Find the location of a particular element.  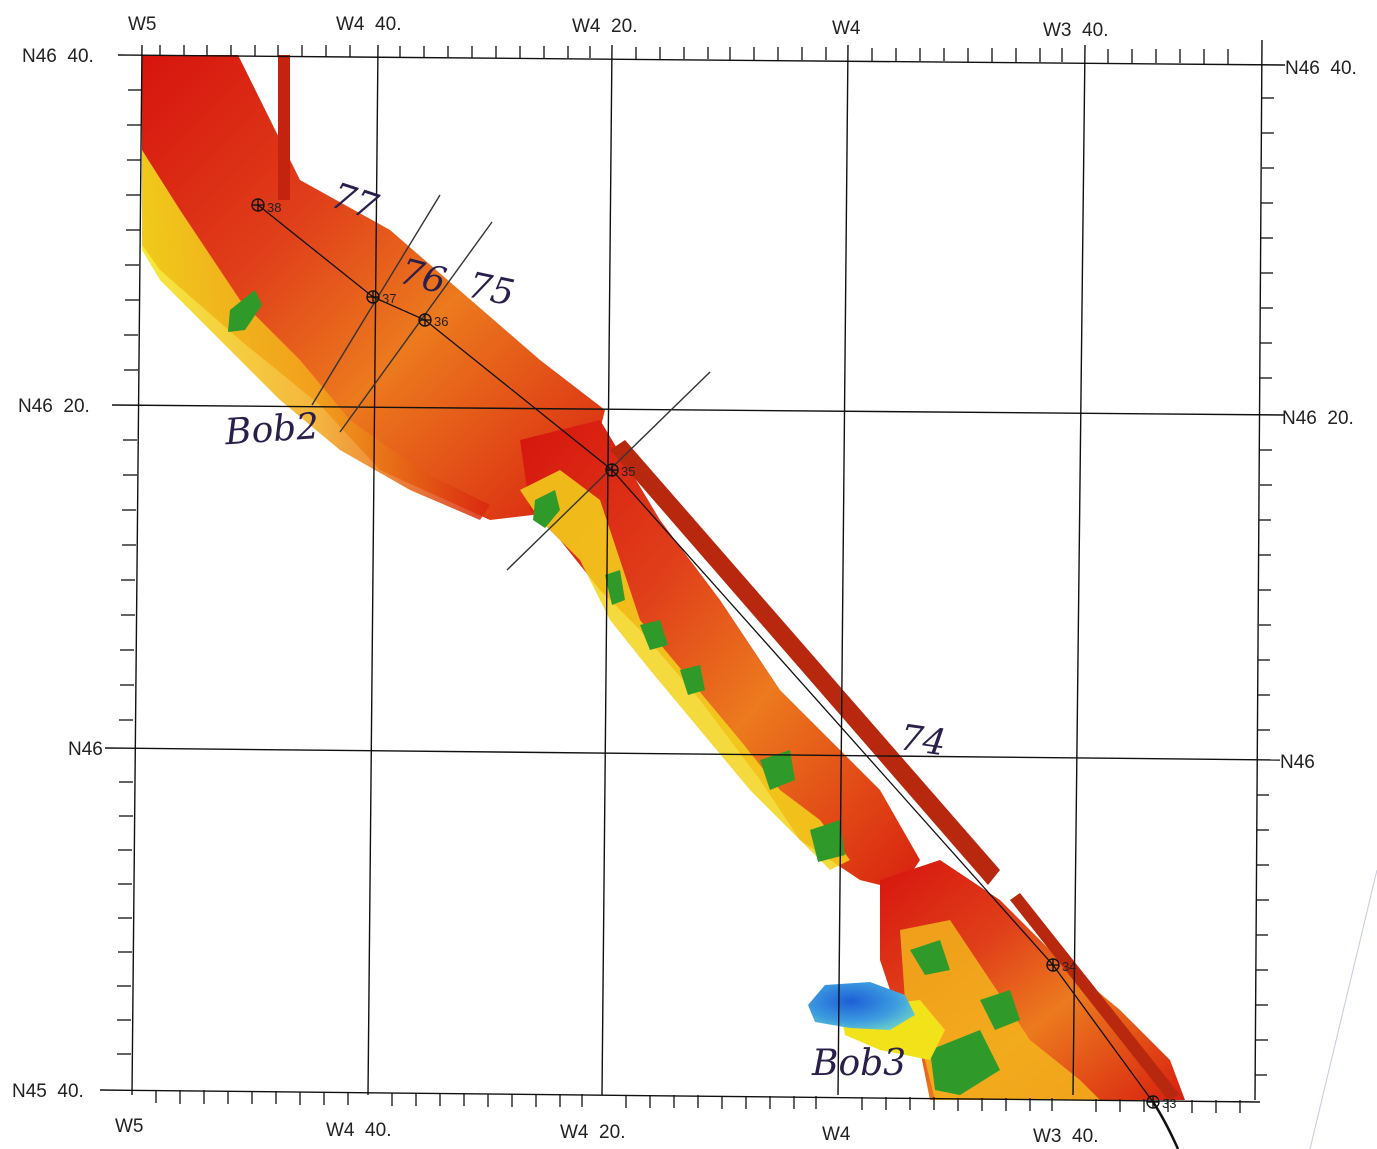

left-ticks is located at coordinates (129, 572).